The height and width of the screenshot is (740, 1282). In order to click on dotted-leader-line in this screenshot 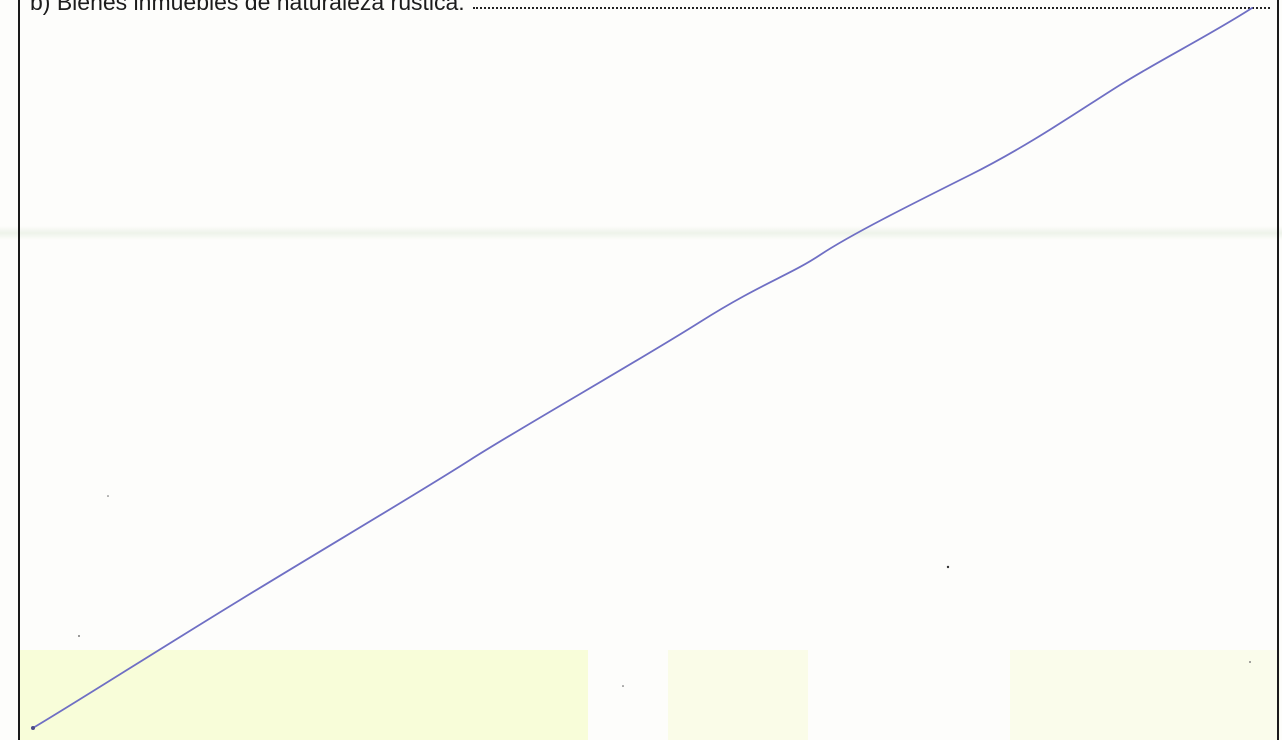, I will do `click(871, 8)`.